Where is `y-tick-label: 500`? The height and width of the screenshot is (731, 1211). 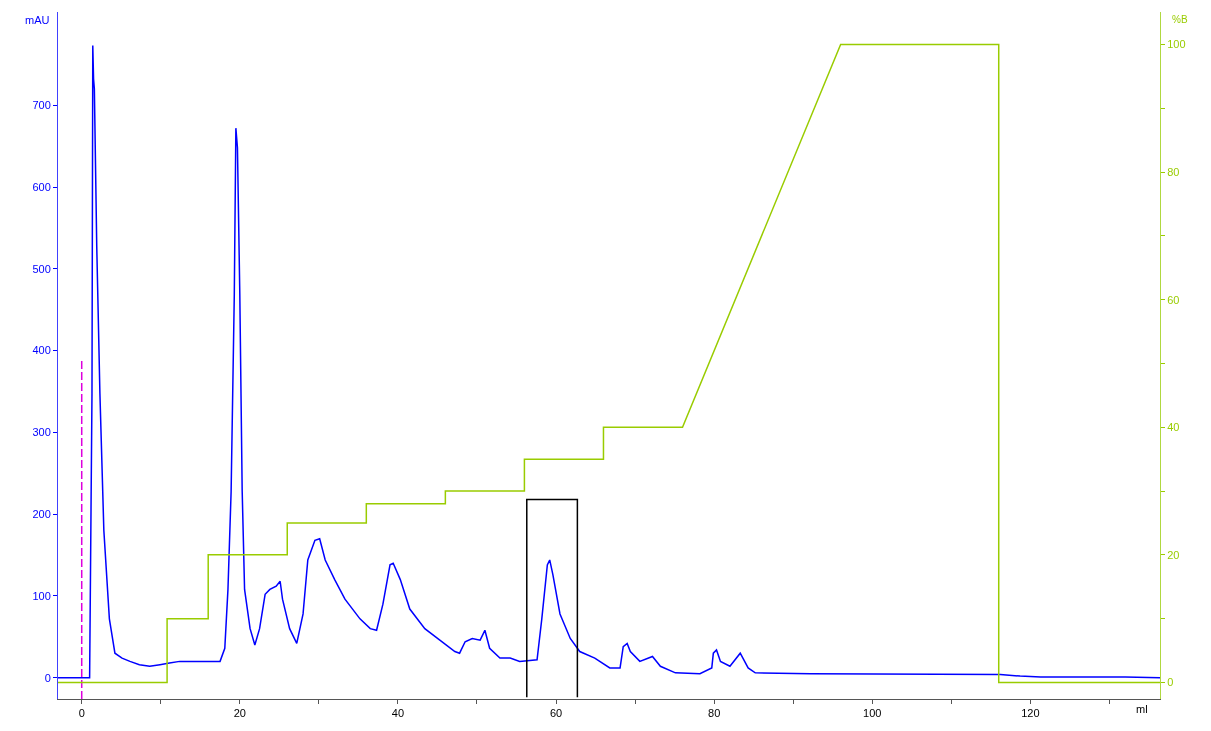 y-tick-label: 500 is located at coordinates (41, 268).